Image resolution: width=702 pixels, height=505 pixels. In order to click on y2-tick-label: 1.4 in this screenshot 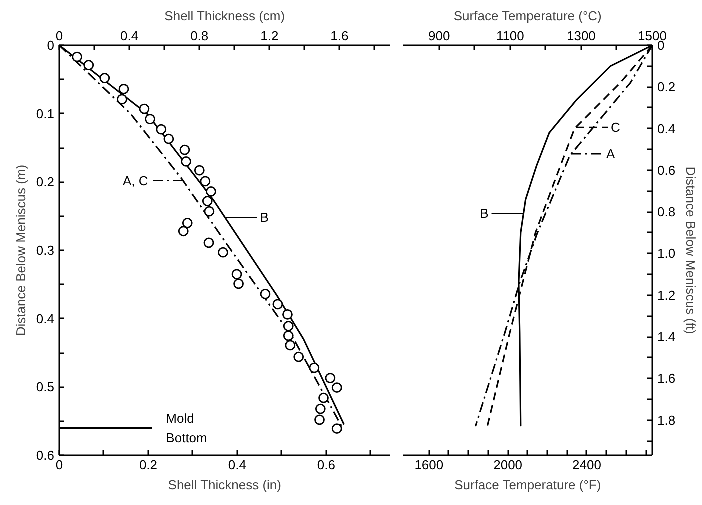, I will do `click(667, 337)`.